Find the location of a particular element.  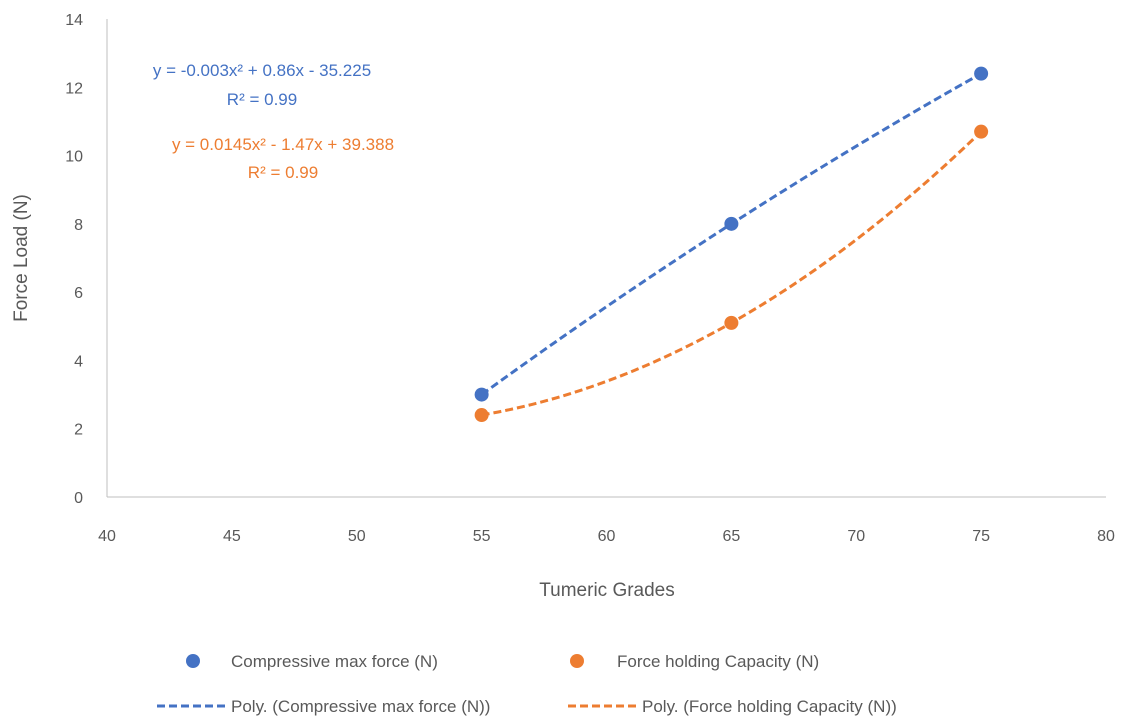

y-tick-label: 6 is located at coordinates (78, 293).